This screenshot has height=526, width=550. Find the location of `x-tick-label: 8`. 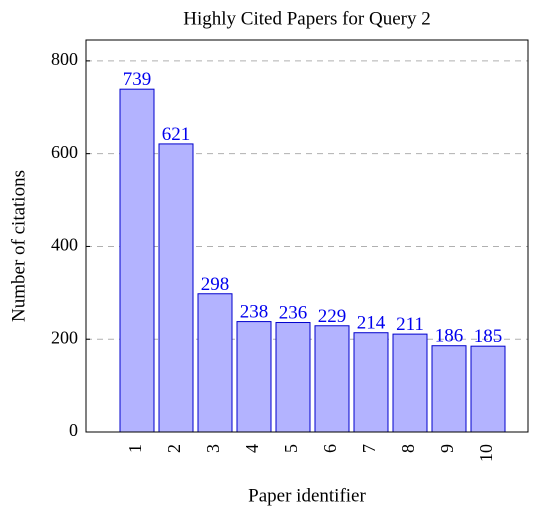

x-tick-label: 8 is located at coordinates (408, 448).